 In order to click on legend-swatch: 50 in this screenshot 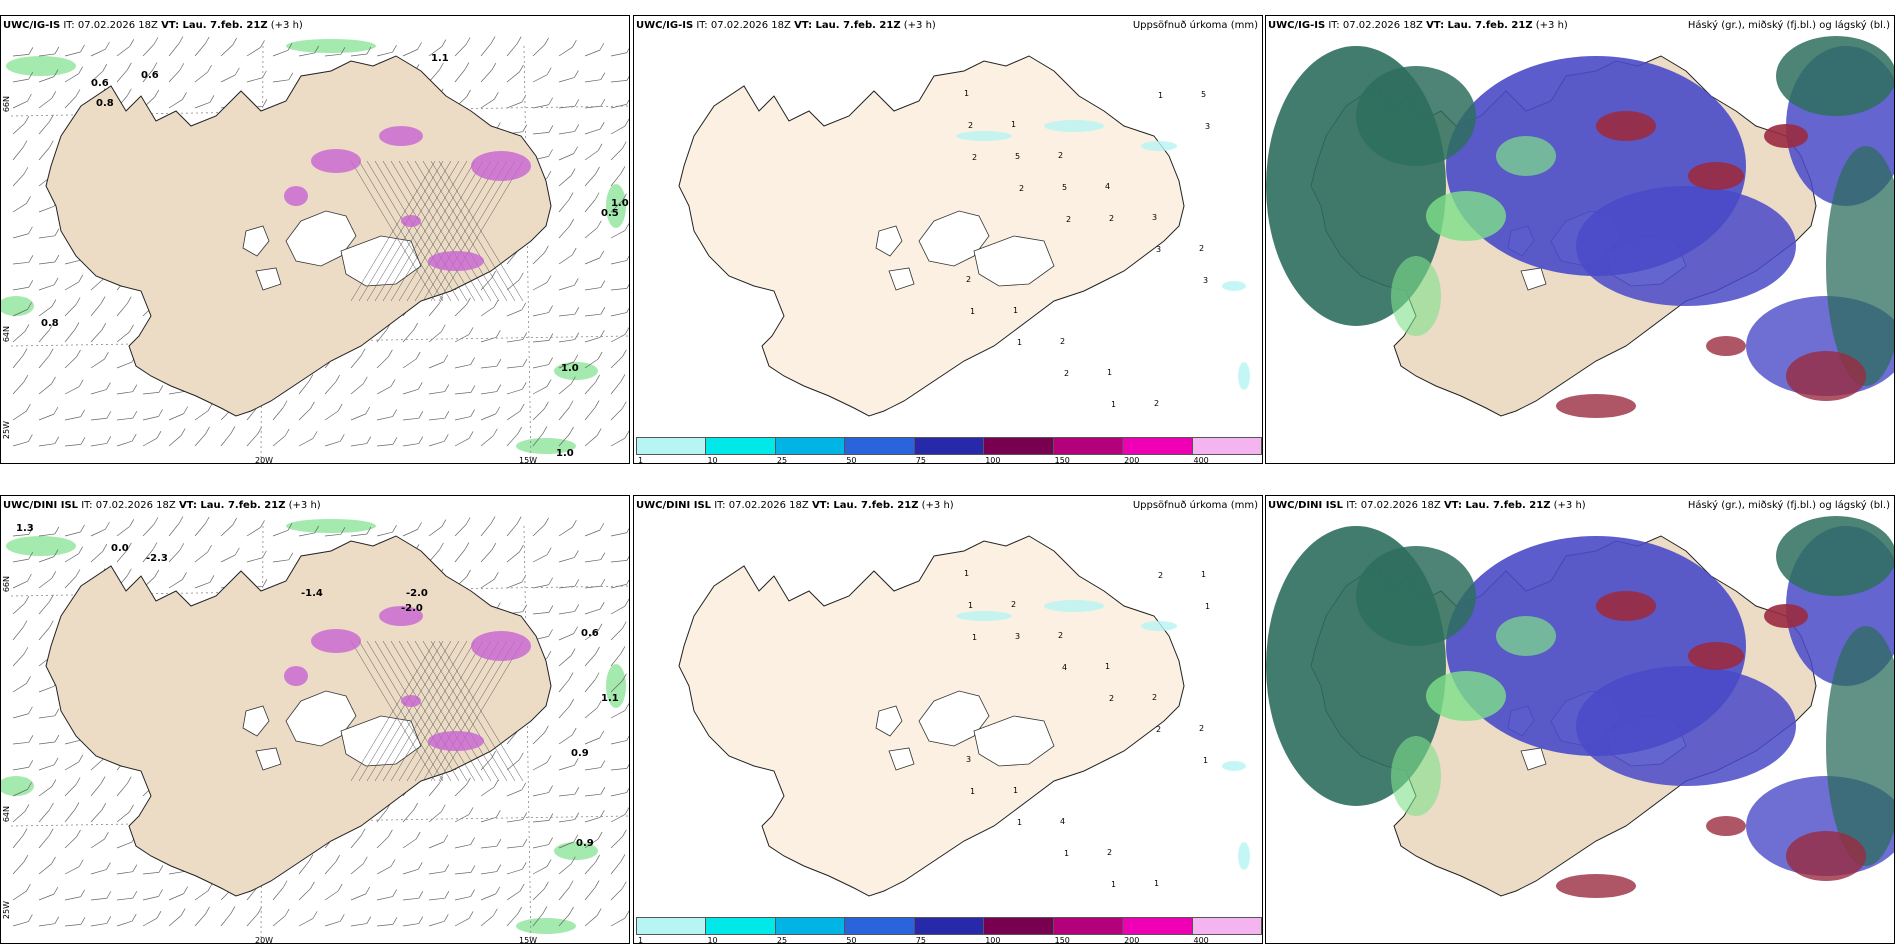, I will do `click(879, 930)`.